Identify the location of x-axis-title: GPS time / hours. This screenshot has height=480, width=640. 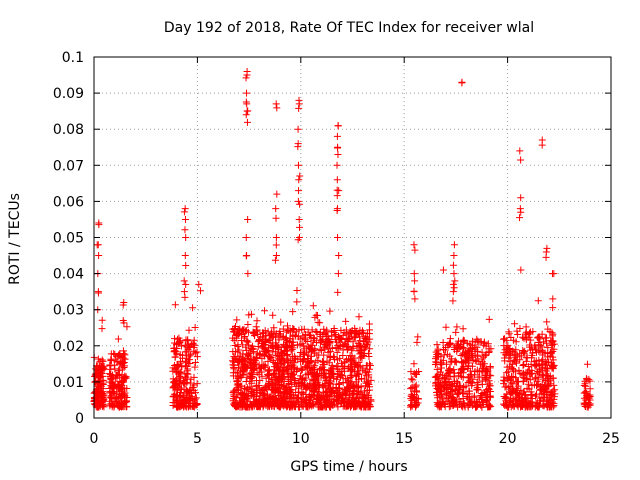
(348, 467).